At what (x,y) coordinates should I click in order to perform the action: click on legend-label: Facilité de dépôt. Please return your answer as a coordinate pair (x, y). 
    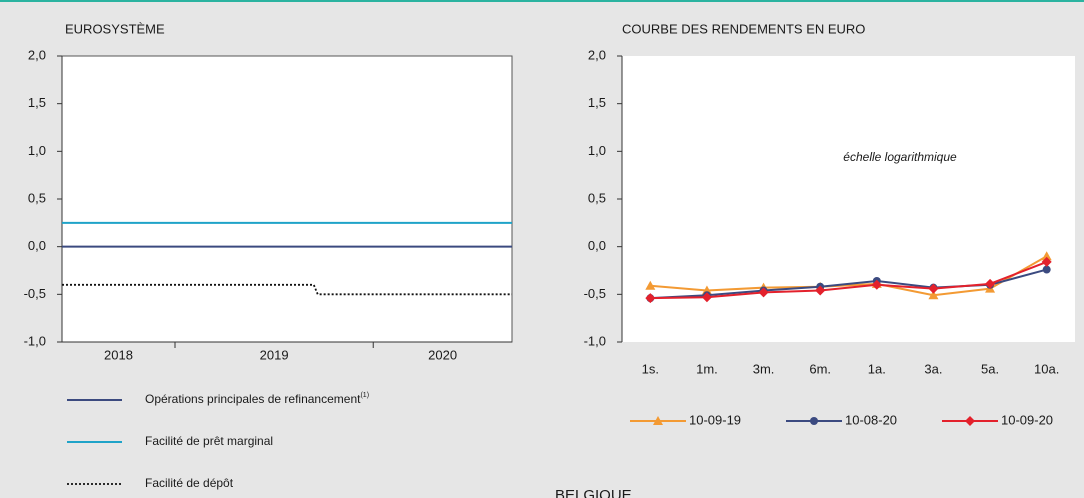
    Looking at the image, I should click on (189, 483).